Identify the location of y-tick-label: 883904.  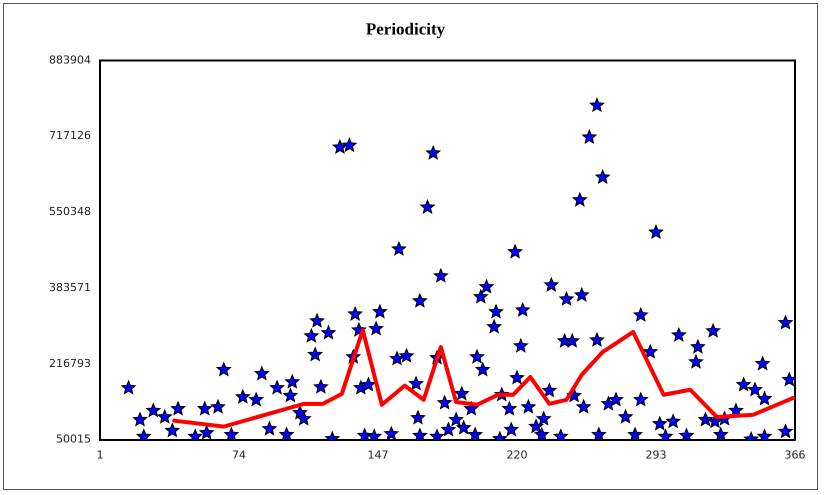
(70, 59).